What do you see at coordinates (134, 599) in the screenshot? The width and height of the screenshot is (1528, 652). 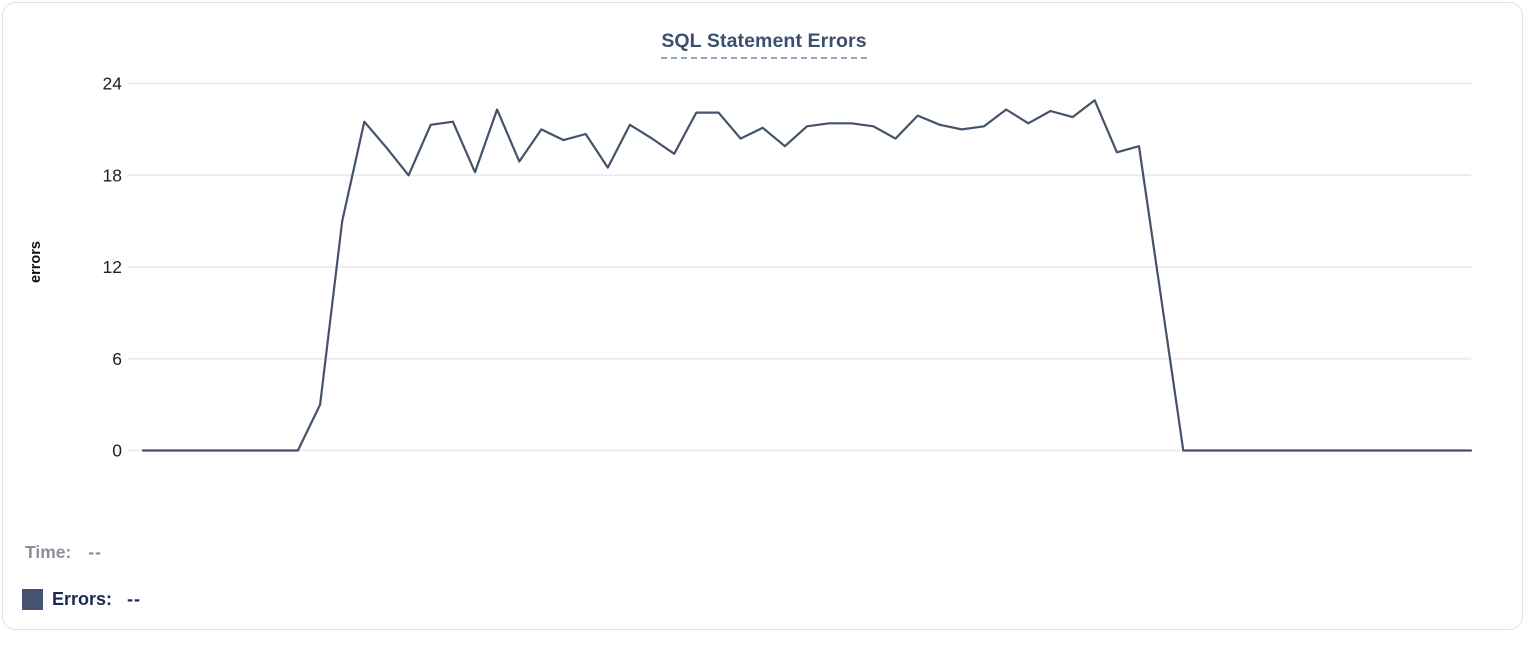 I see `errors-value: --` at bounding box center [134, 599].